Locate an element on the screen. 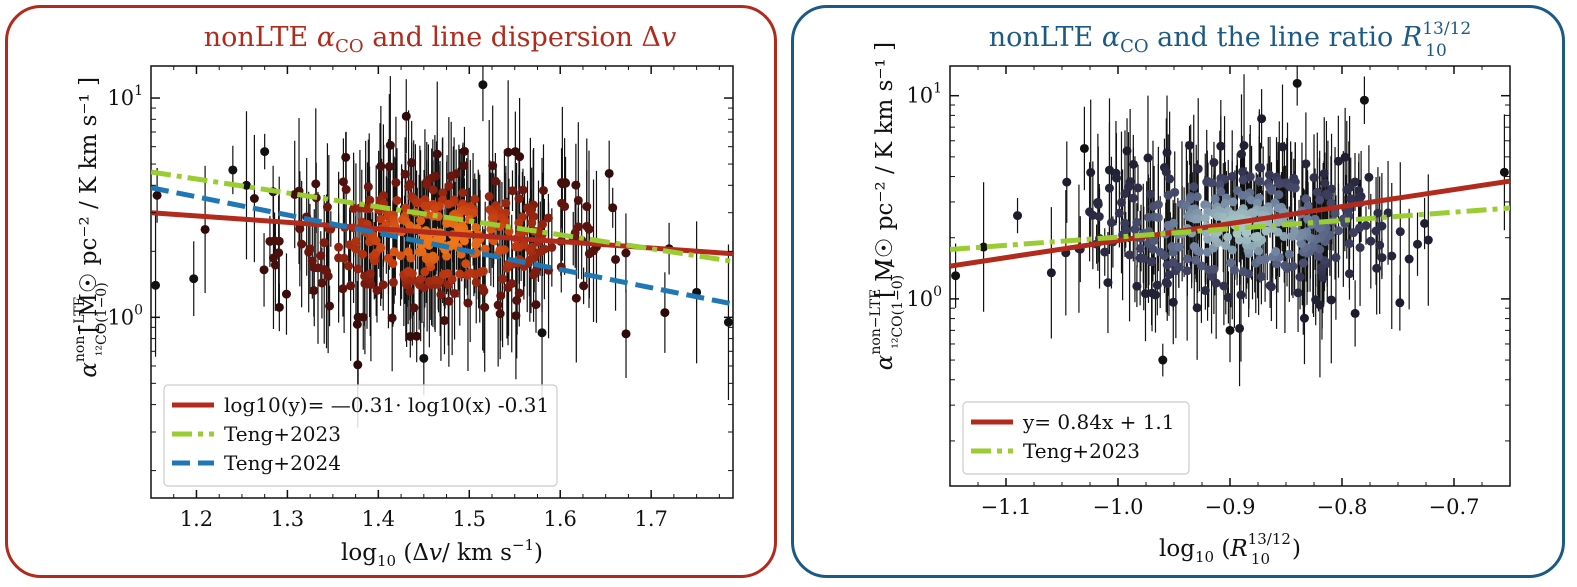 This screenshot has height=587, width=1577. legend-label: log10(y)= —0.31· log10(x) -0.31 is located at coordinates (386, 405).